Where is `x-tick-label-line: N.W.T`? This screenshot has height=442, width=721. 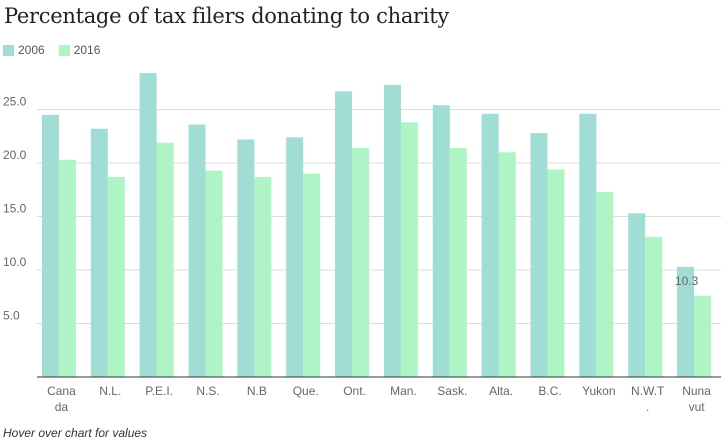 x-tick-label-line: N.W.T is located at coordinates (648, 391).